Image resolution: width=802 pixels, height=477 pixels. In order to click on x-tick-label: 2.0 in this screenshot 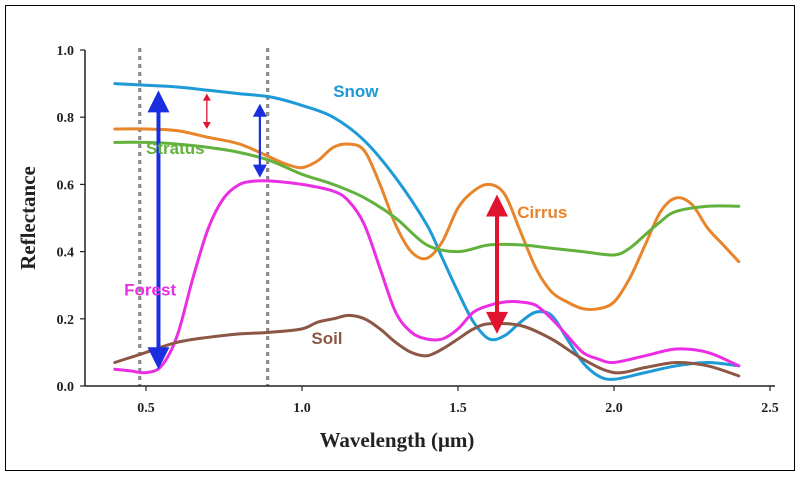, I will do `click(614, 408)`.